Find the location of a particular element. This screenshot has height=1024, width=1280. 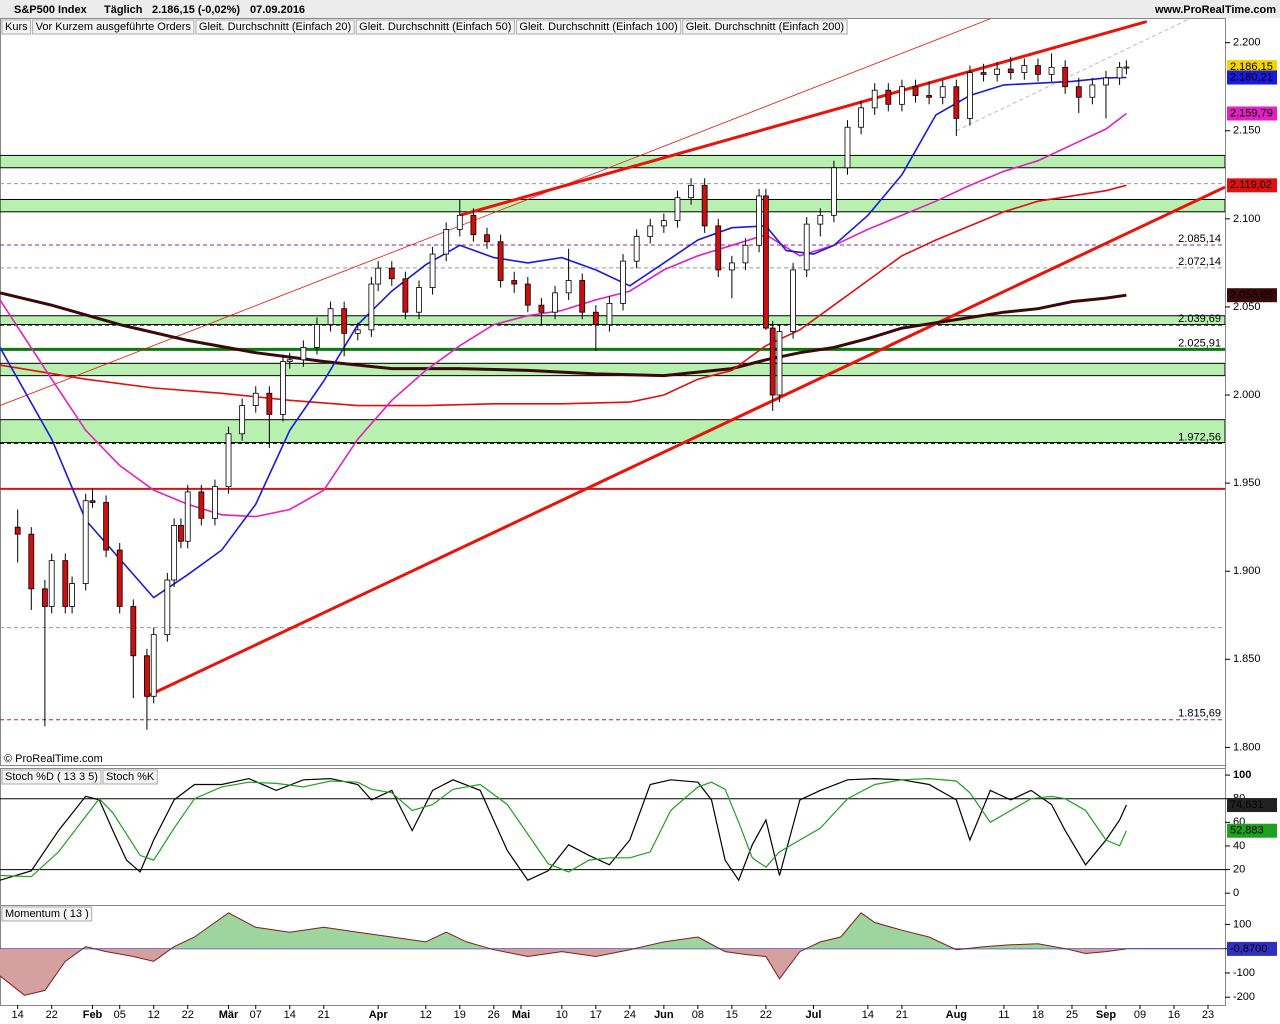

area-part is located at coordinates (563, 972).